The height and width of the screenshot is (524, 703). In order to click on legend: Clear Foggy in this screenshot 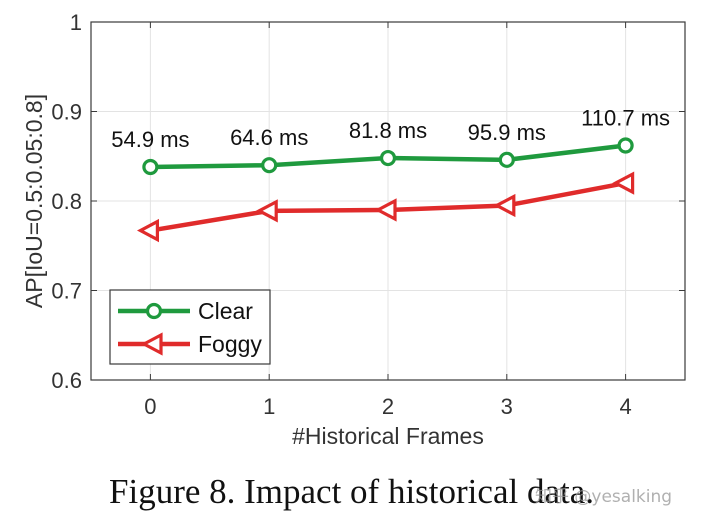, I will do `click(190, 327)`.